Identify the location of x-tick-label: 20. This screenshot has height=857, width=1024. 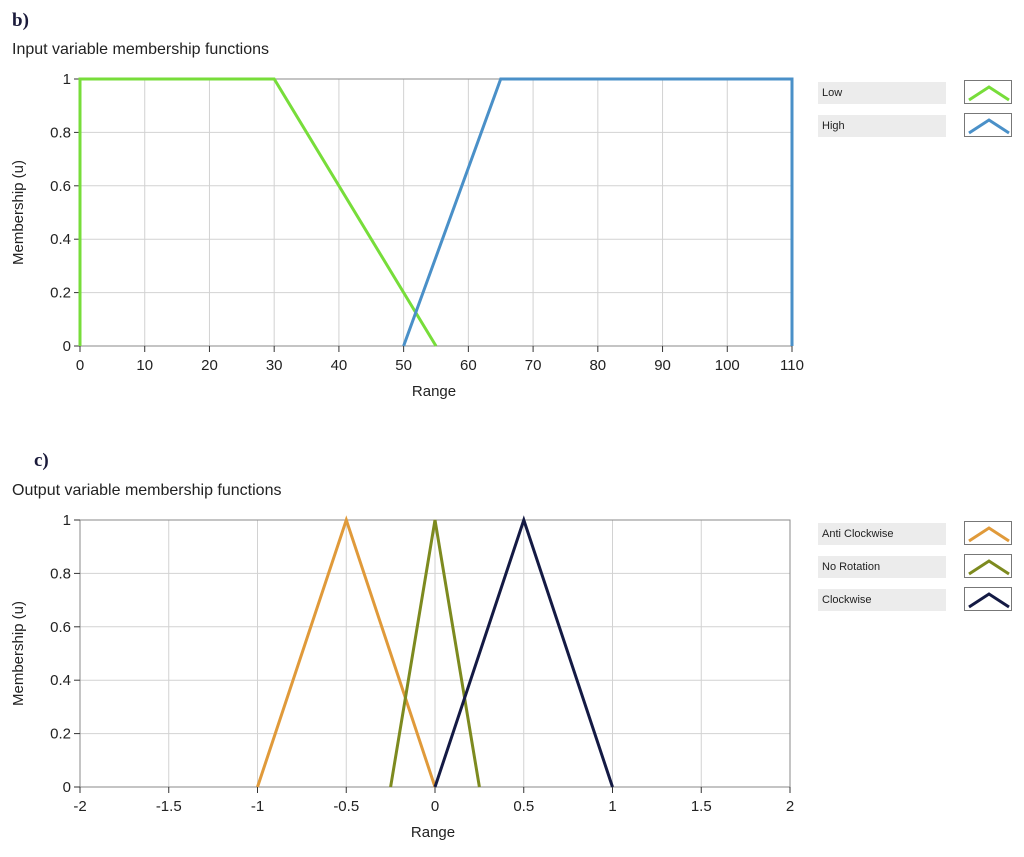
(209, 365).